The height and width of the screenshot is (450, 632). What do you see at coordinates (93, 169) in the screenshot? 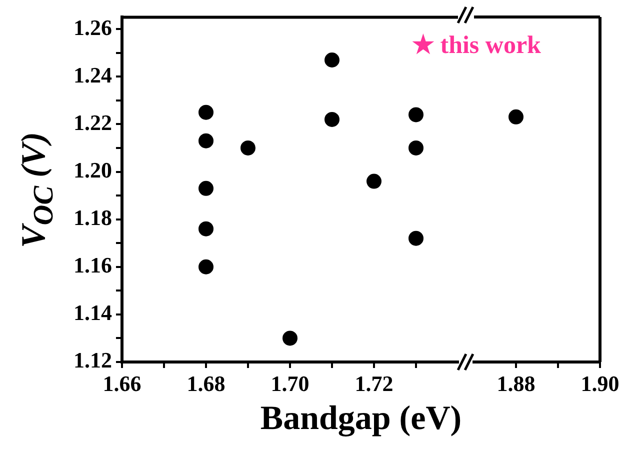
I see `y-tick-label: 1.20` at bounding box center [93, 169].